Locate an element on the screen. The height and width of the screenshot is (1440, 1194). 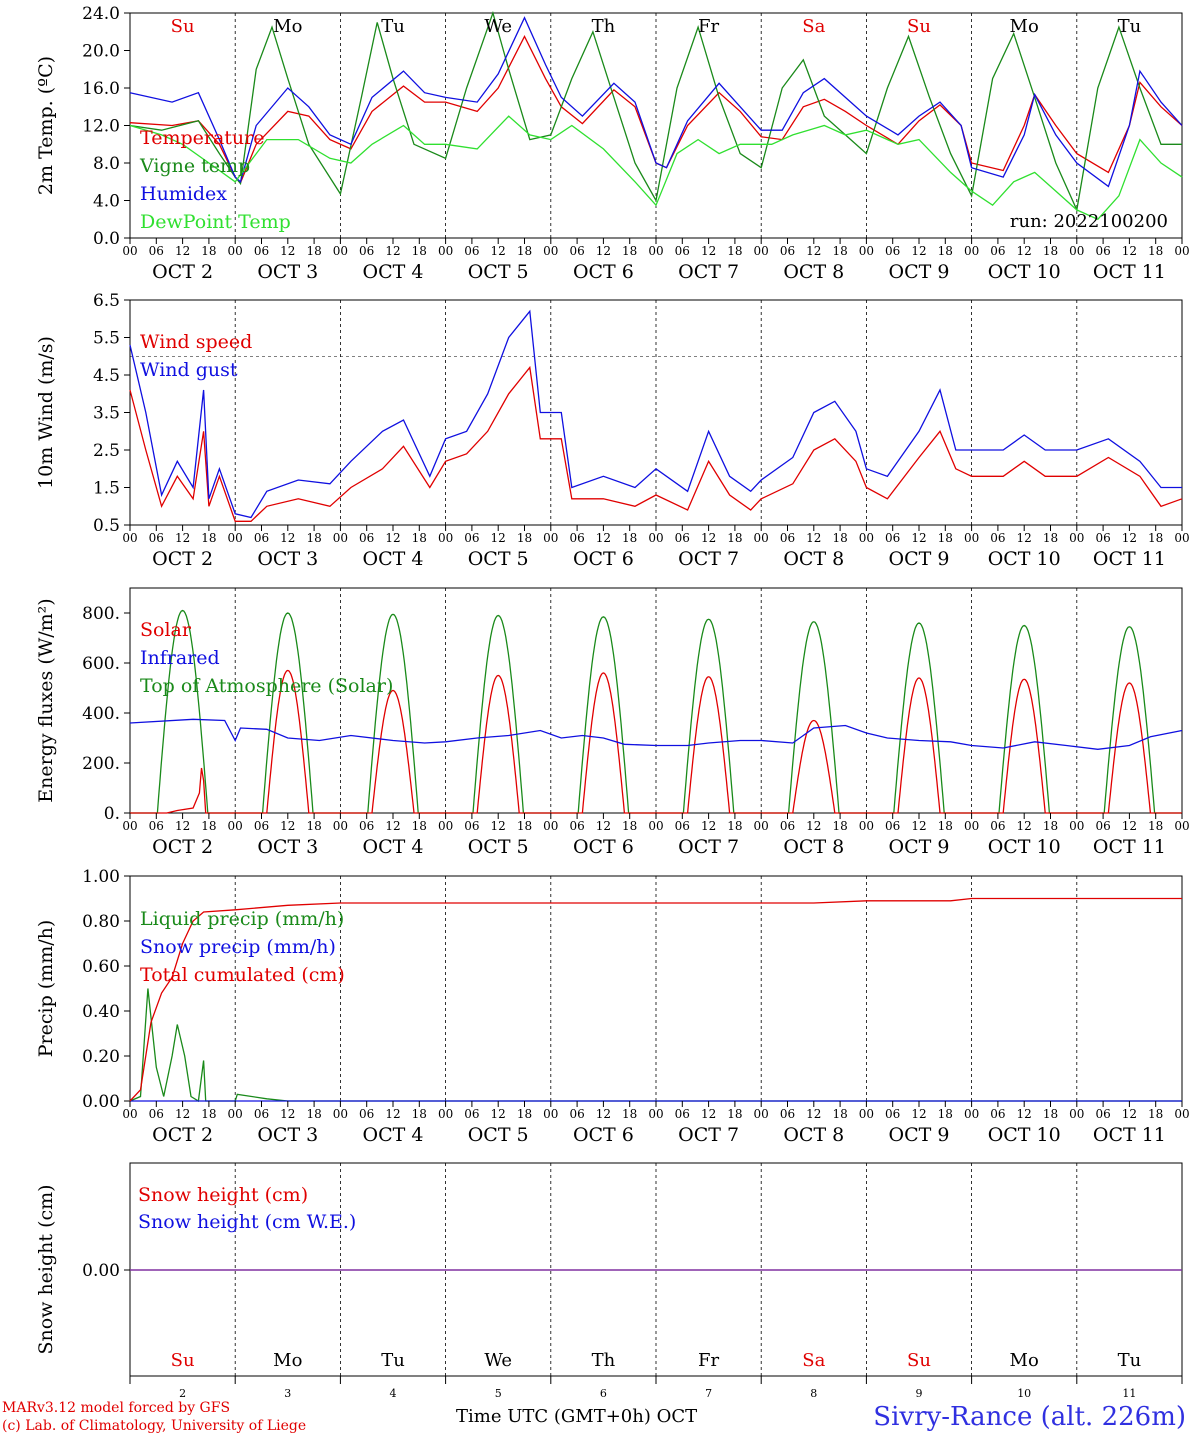
weekday-label: Mo is located at coordinates (1024, 26).